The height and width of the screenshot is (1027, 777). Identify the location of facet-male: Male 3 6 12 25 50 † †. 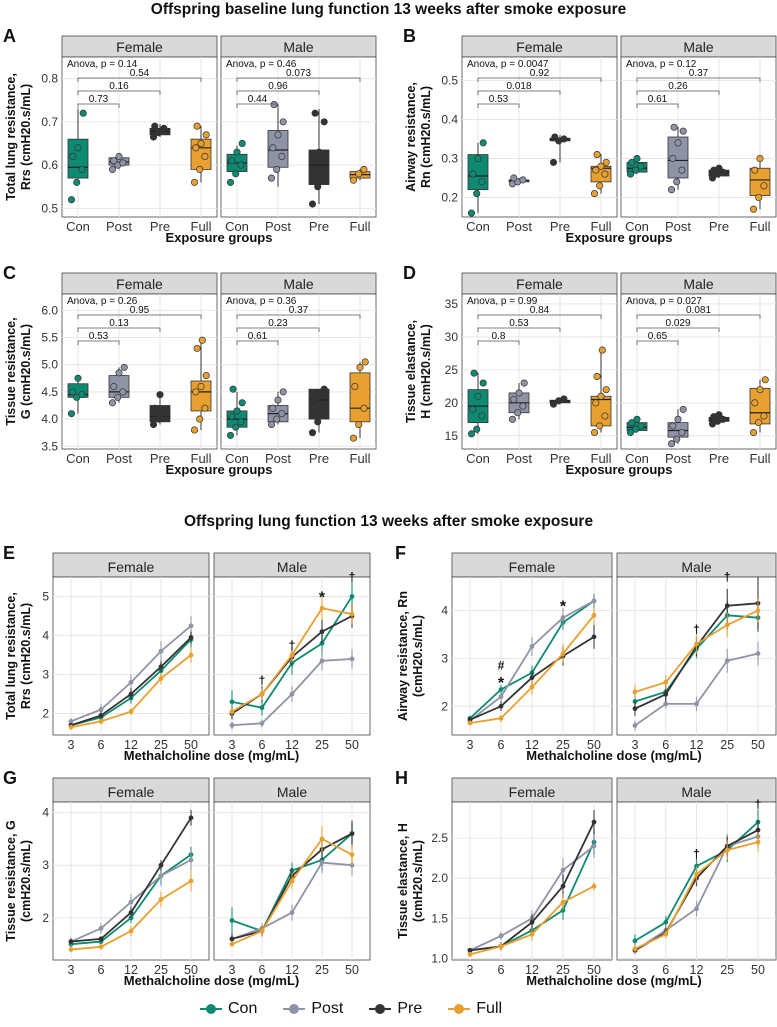
(696, 652).